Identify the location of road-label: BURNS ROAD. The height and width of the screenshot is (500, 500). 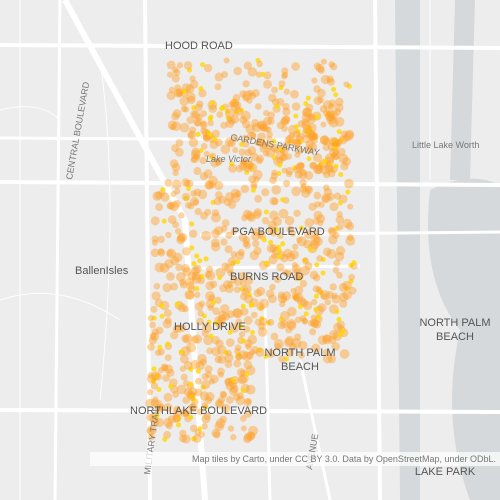
(266, 277).